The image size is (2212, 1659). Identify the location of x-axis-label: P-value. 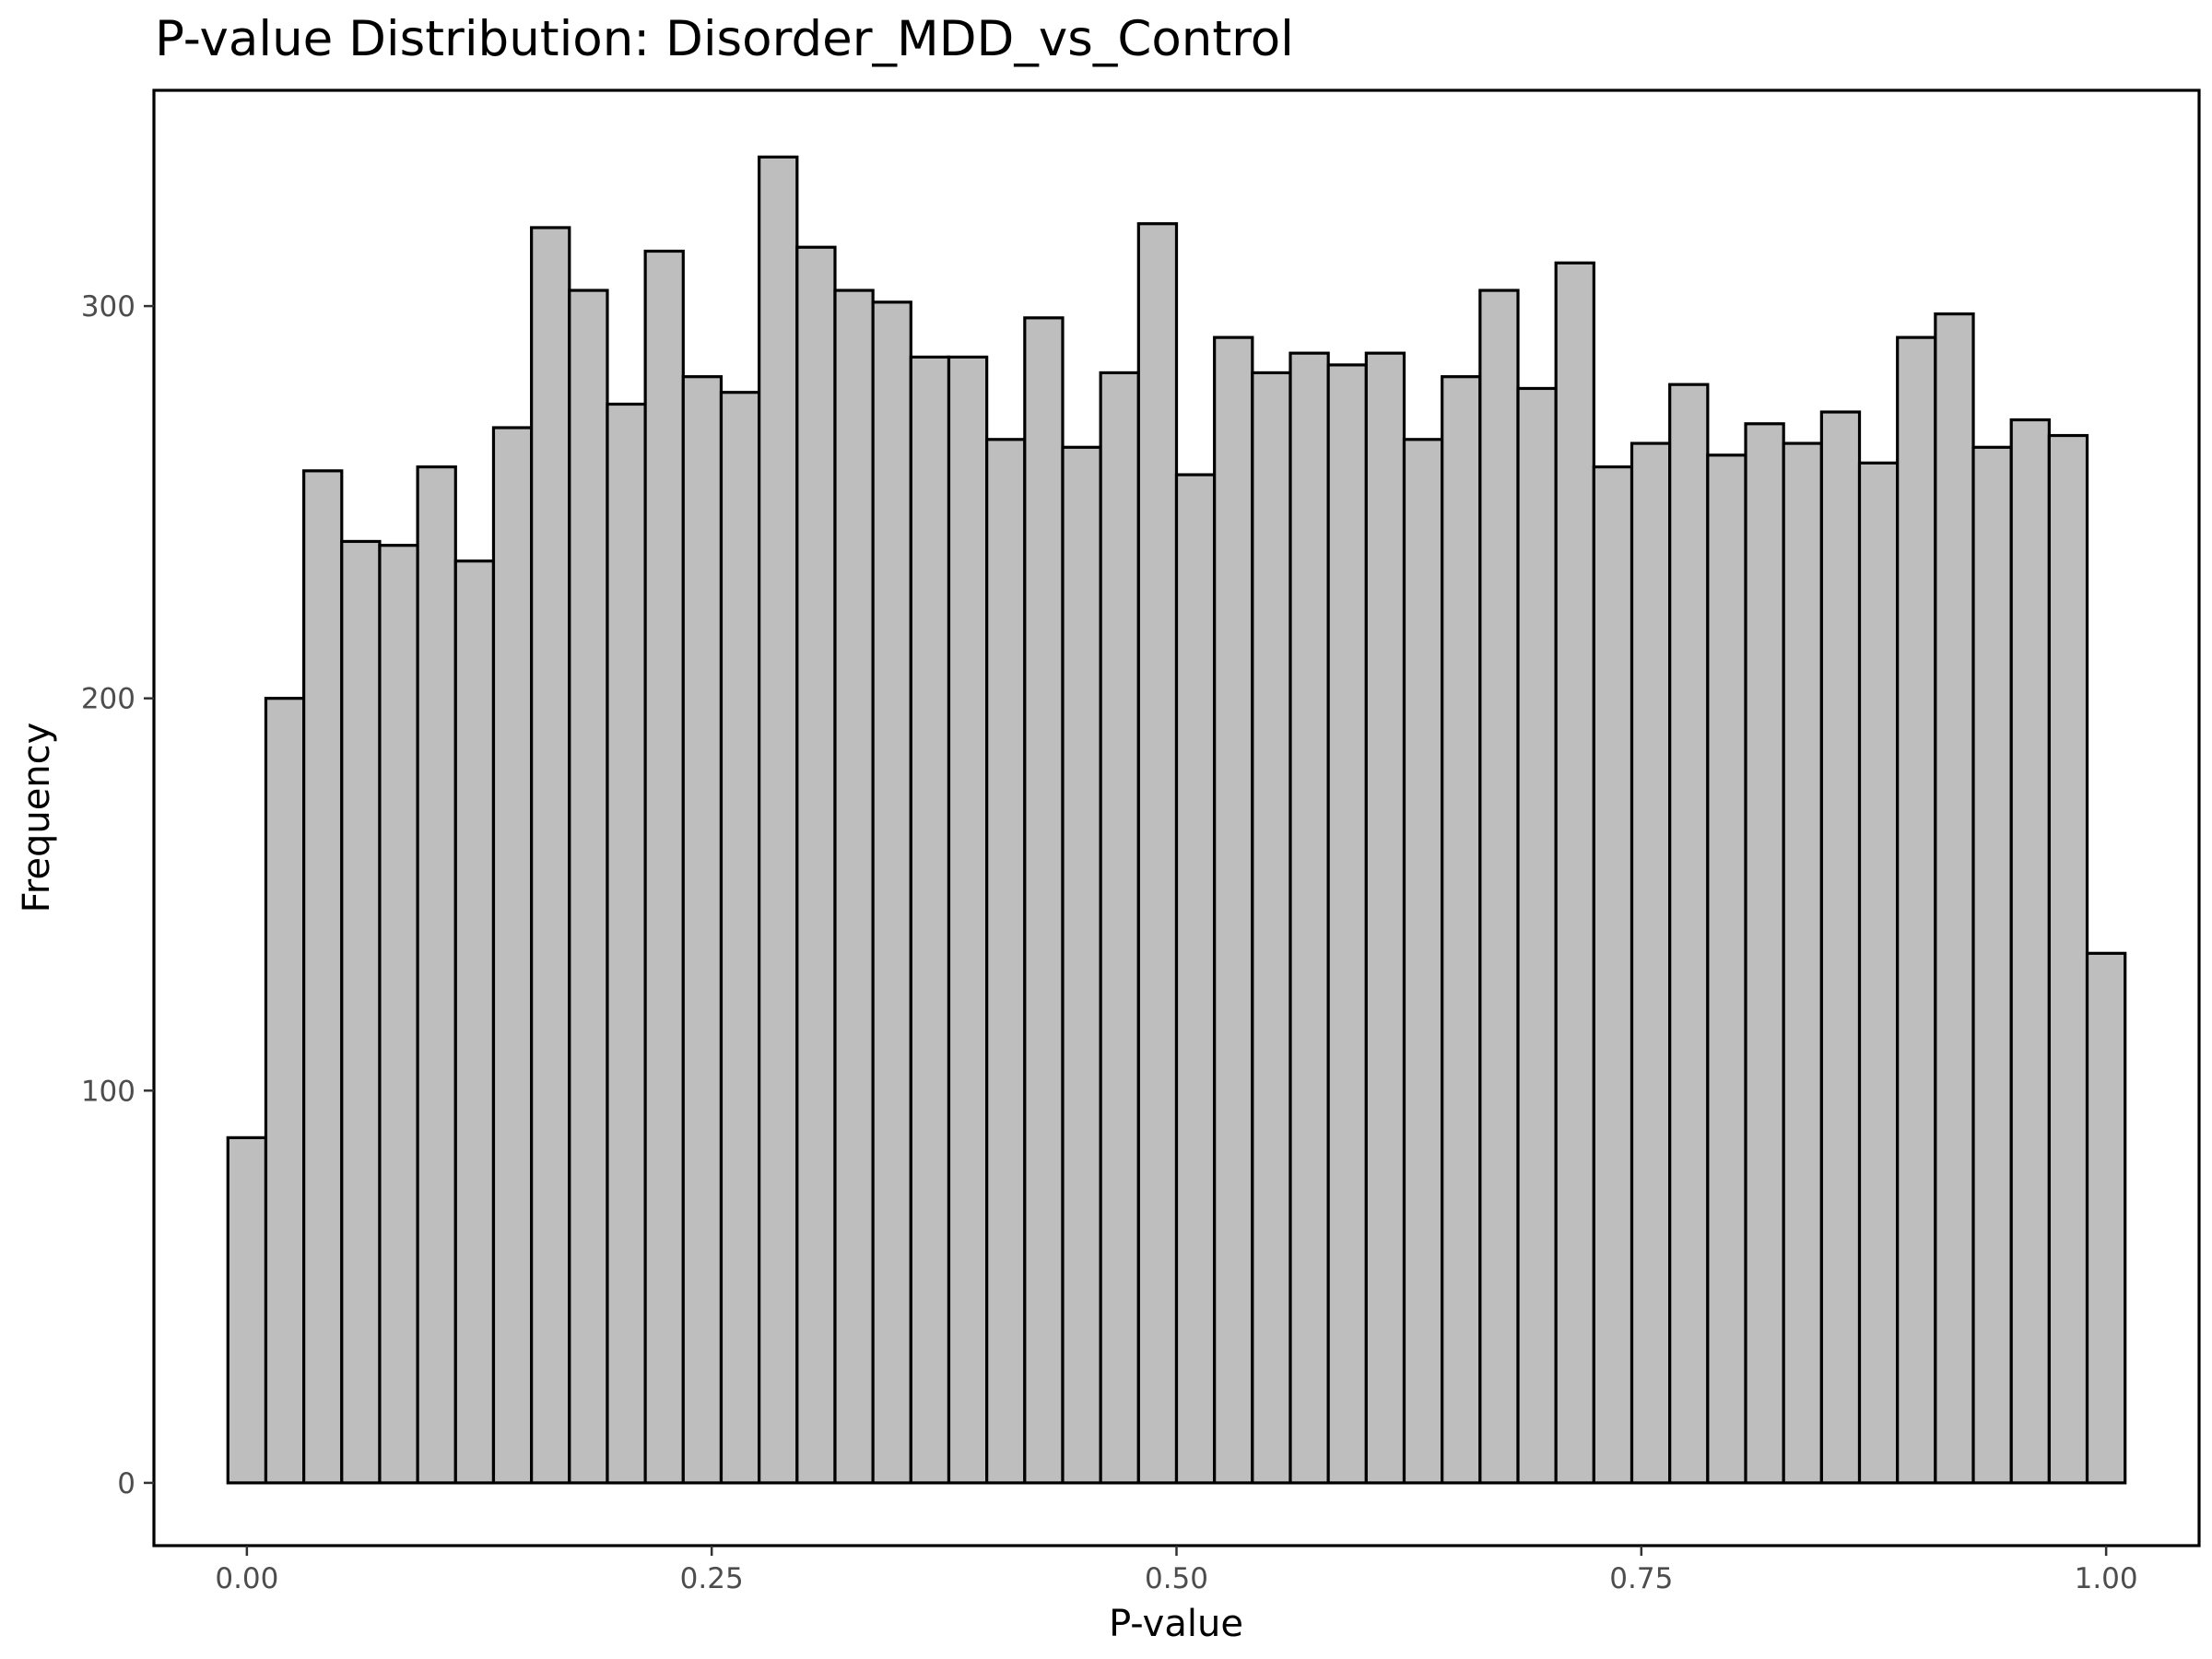
(1176, 1624).